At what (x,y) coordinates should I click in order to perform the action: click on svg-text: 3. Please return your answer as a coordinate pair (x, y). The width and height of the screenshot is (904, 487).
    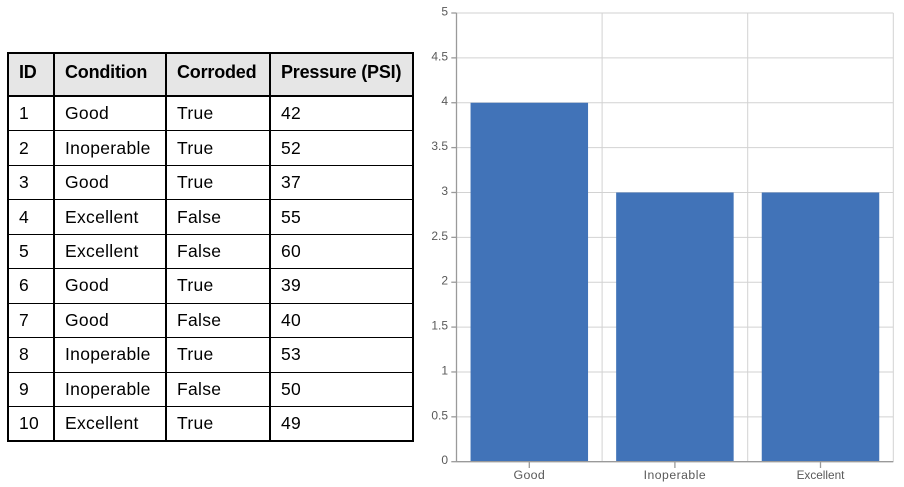
    Looking at the image, I should click on (444, 191).